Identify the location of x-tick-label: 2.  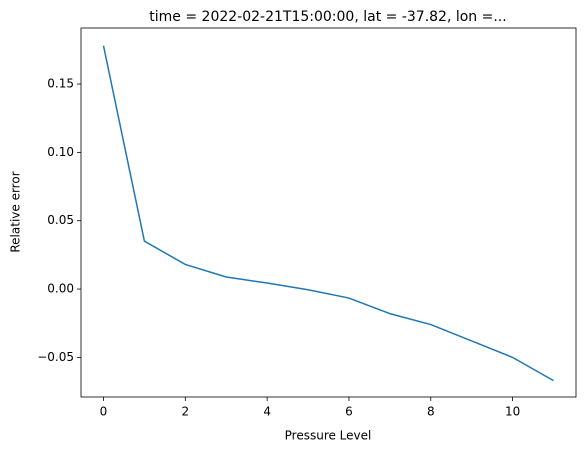
(185, 412).